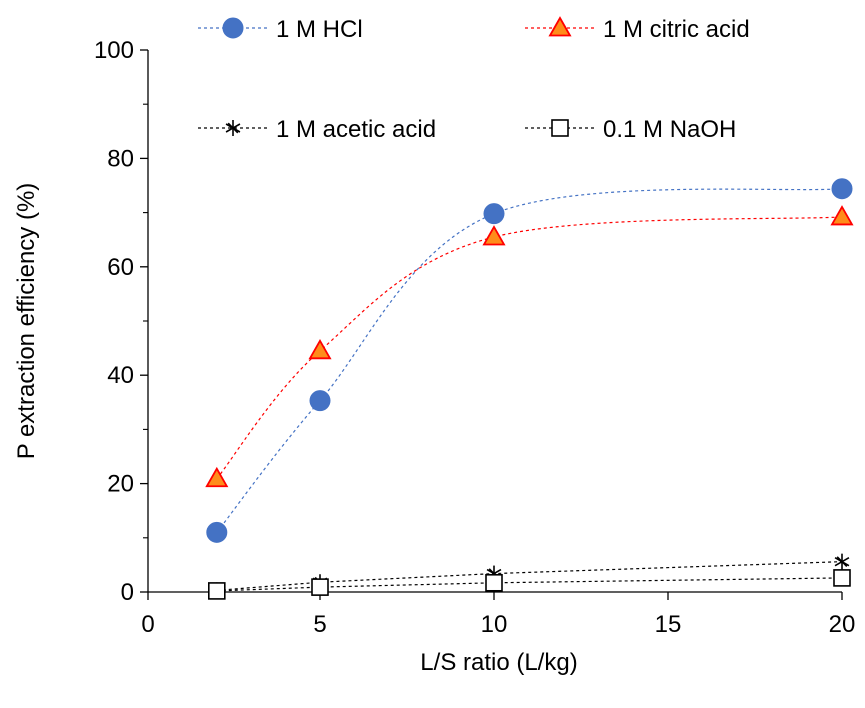 Image resolution: width=865 pixels, height=708 pixels. I want to click on legend-label: 1 M acetic acid, so click(356, 129).